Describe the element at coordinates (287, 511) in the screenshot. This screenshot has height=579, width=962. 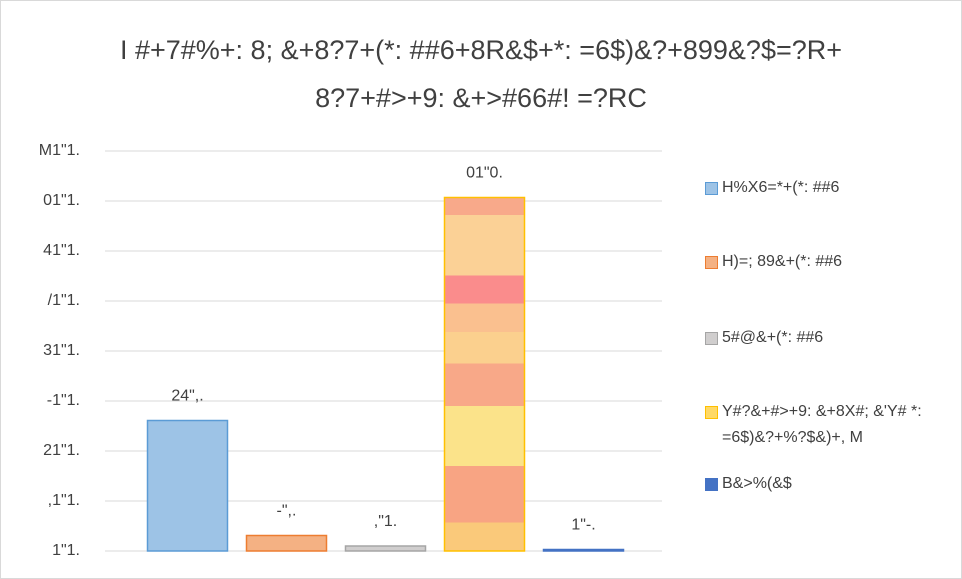
I see `data-label: -",.` at that location.